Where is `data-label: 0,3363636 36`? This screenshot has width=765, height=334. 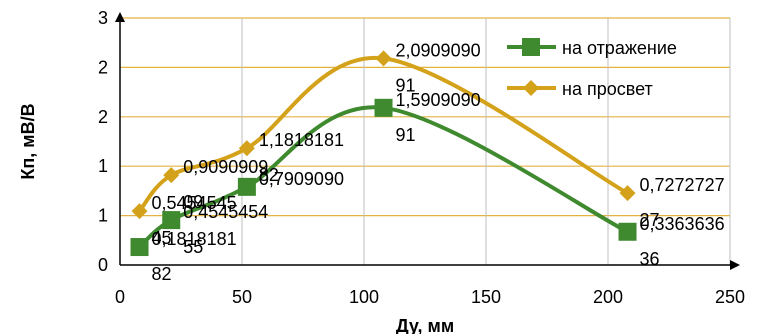 data-label: 0,3363636 36 is located at coordinates (682, 241).